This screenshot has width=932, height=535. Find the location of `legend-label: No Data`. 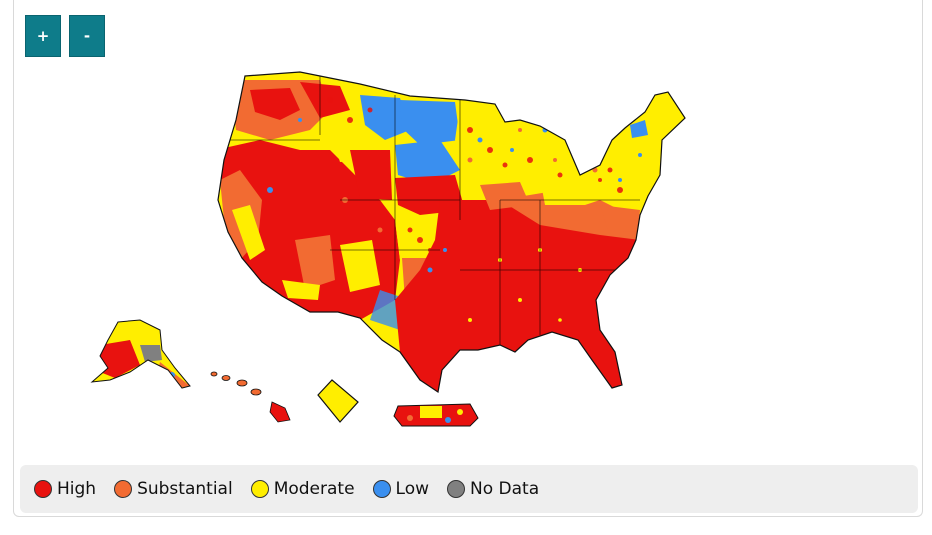

legend-label: No Data is located at coordinates (505, 489).